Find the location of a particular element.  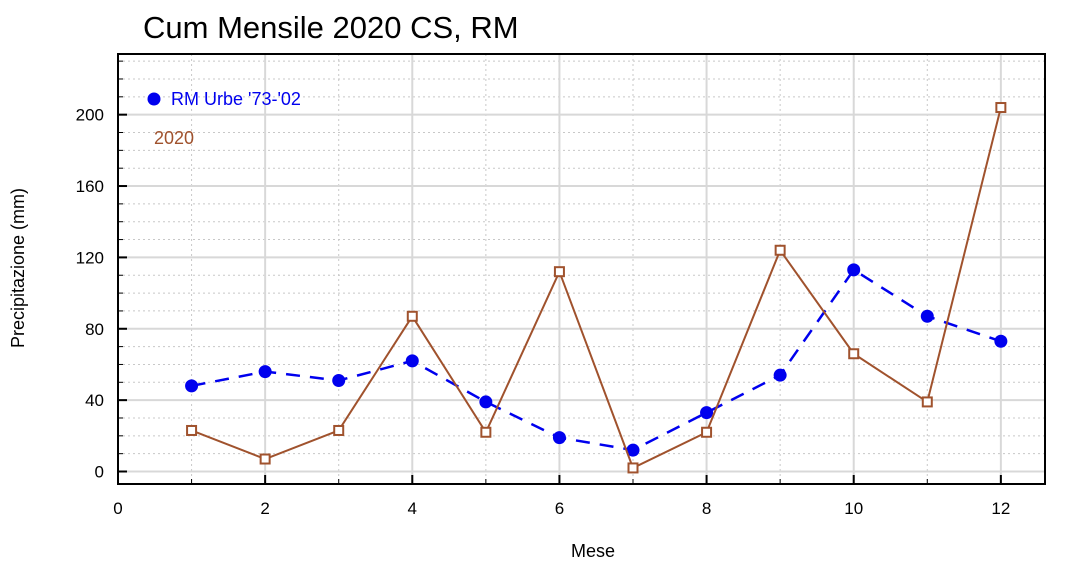

x-tick-label: 0 is located at coordinates (117, 508).